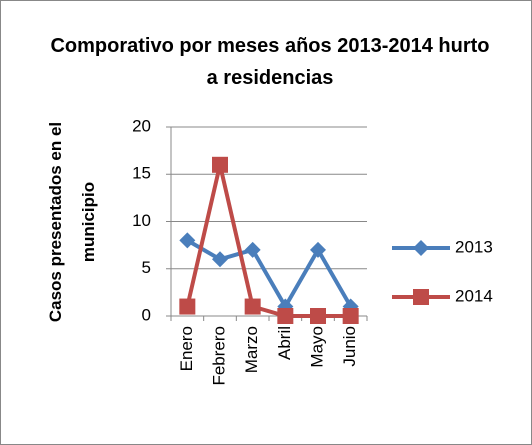 The width and height of the screenshot is (532, 445). I want to click on legend-label: 2014, so click(474, 295).